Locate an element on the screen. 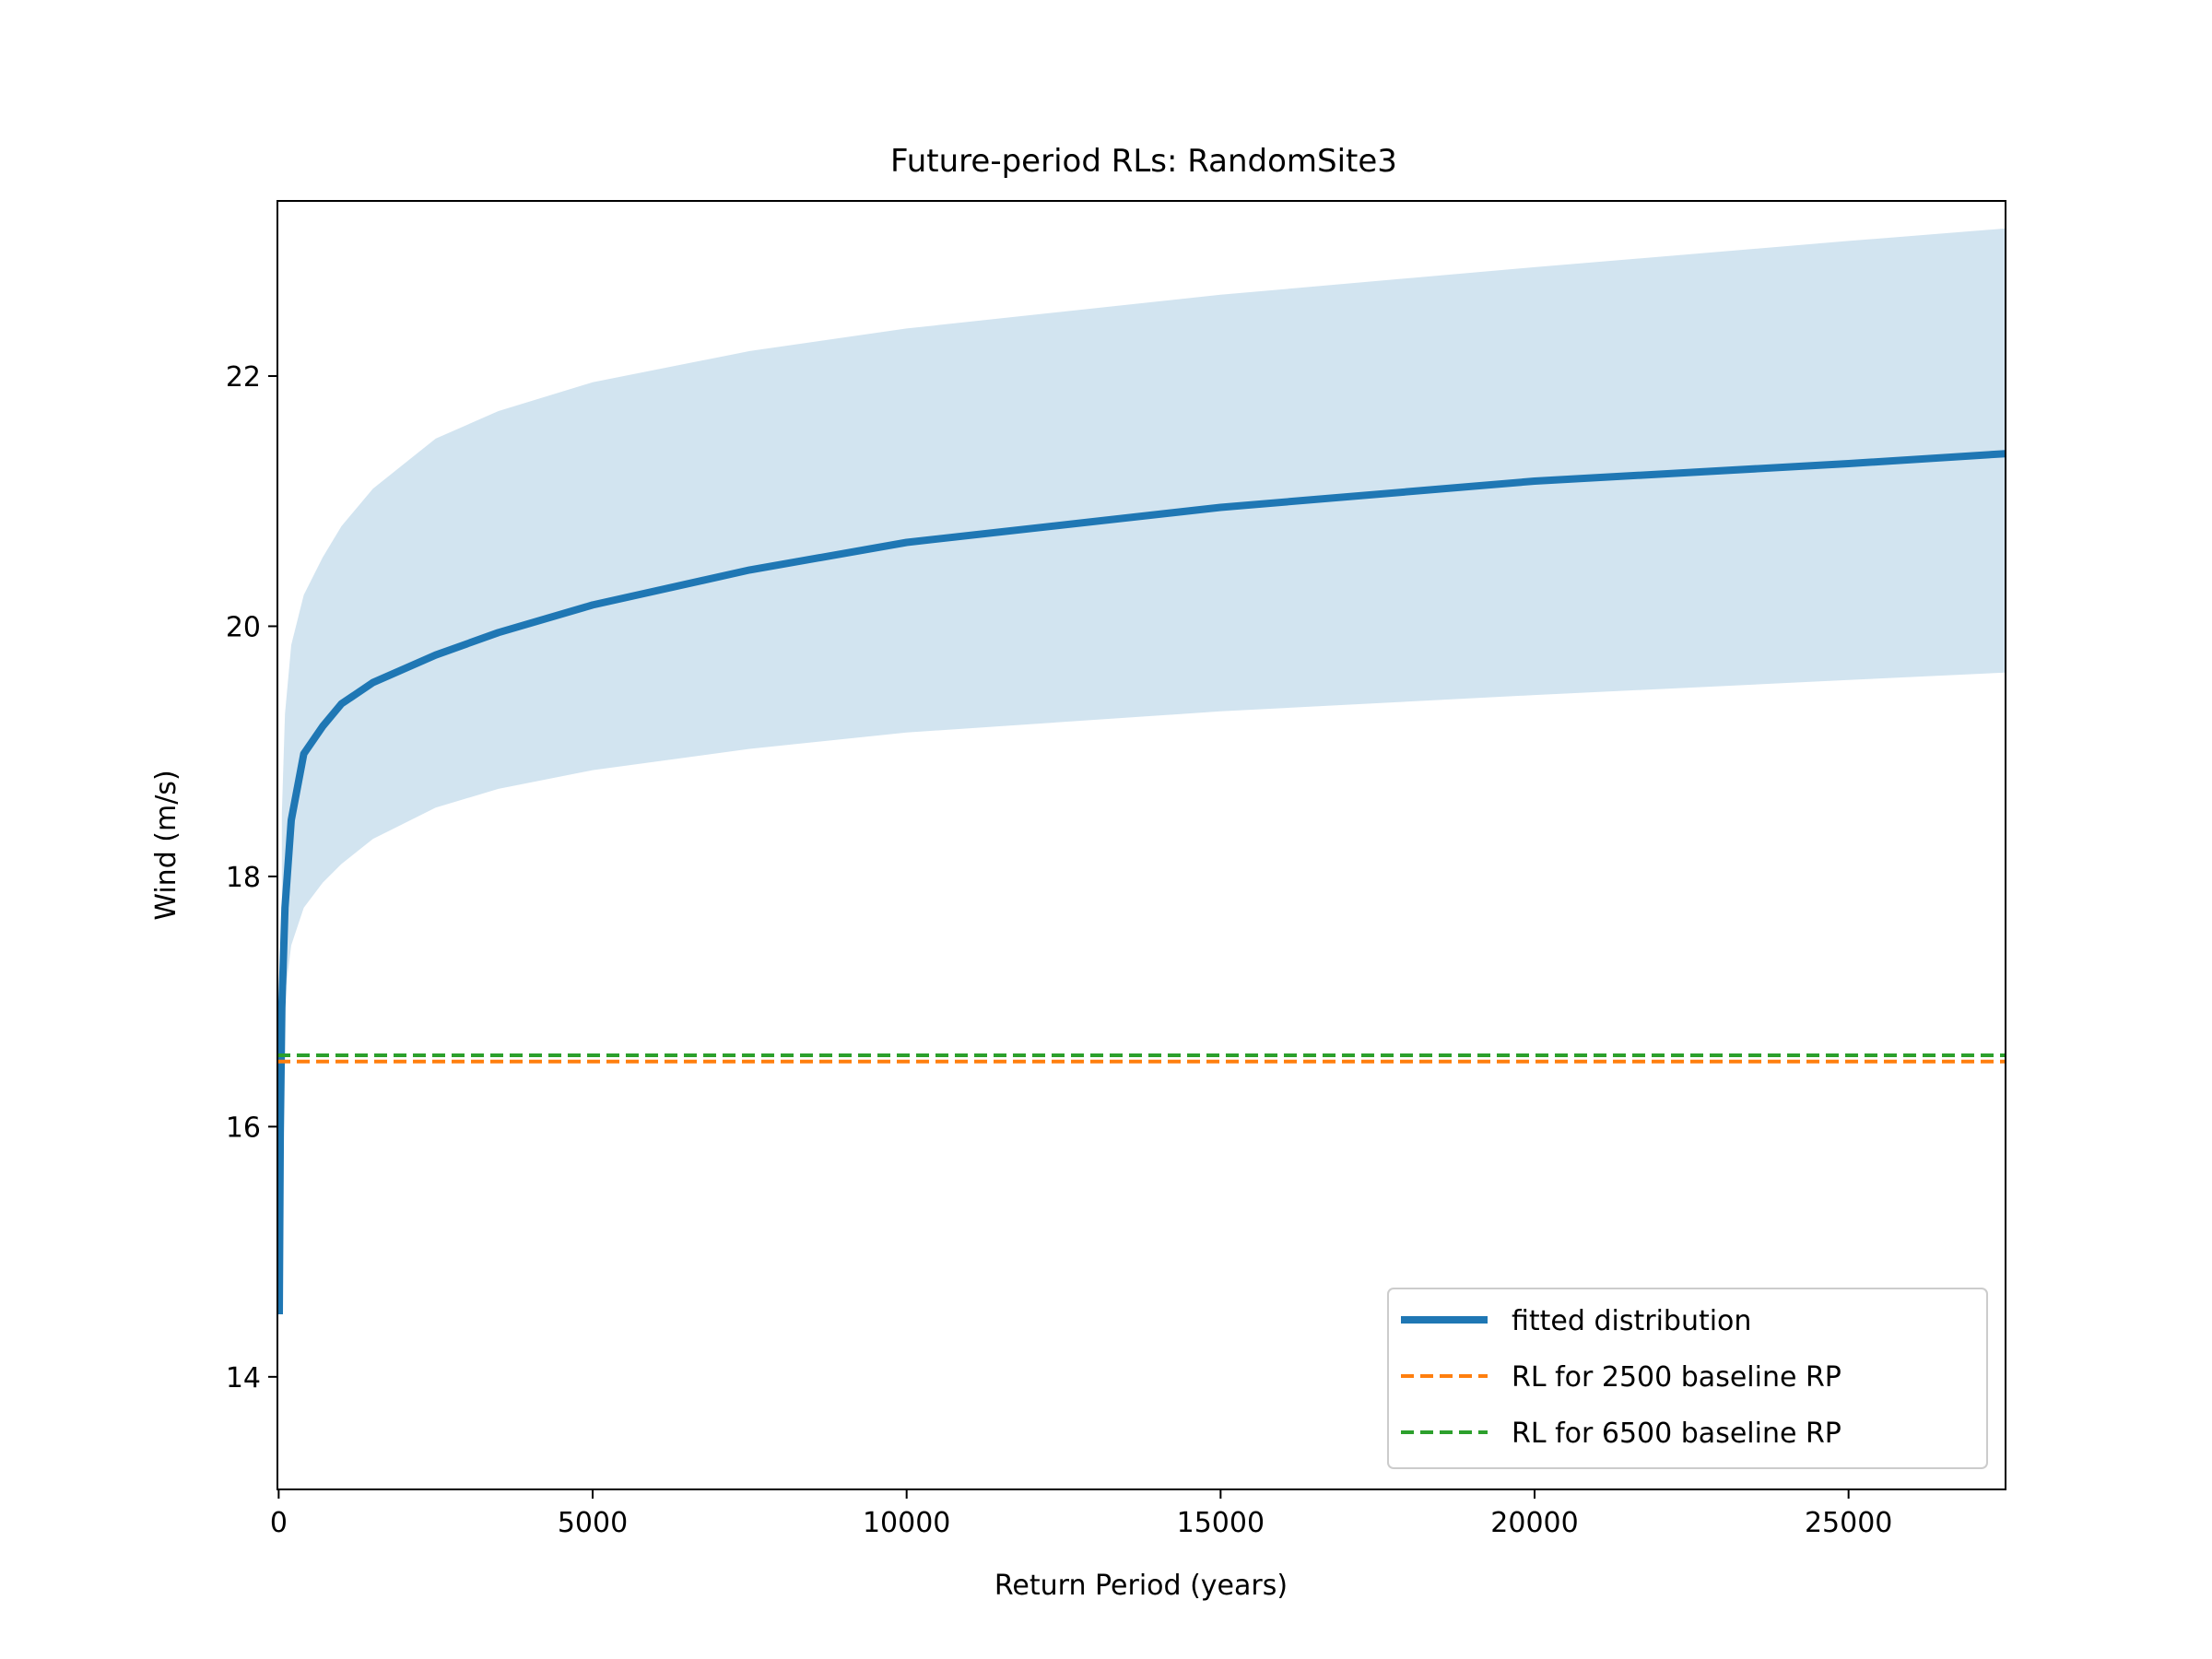 The width and height of the screenshot is (2212, 1659). x-tick-label: 25000 is located at coordinates (1848, 1523).